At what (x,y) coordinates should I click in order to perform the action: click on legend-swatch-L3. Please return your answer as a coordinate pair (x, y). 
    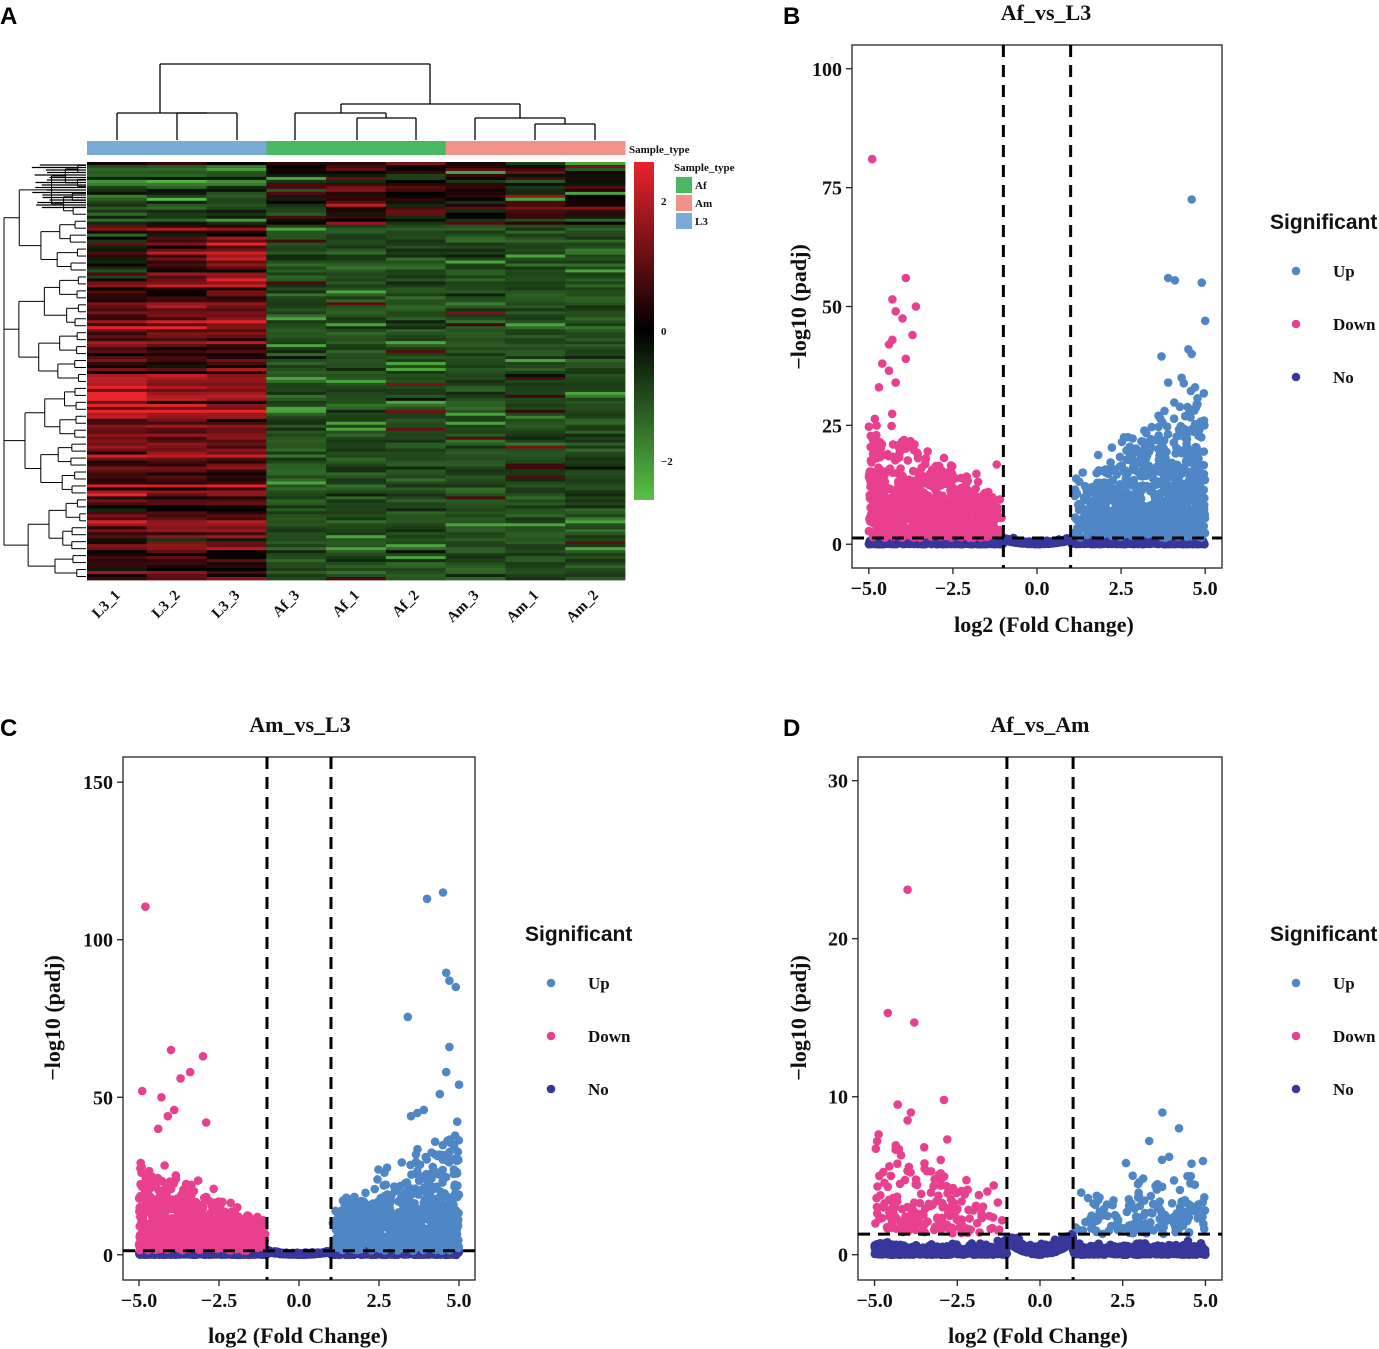
    Looking at the image, I should click on (684, 221).